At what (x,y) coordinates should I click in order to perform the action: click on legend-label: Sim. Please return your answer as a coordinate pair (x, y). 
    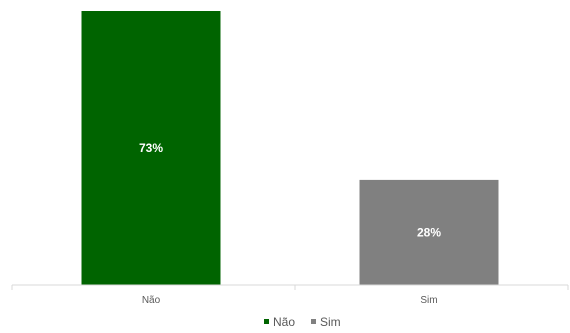
    Looking at the image, I should click on (330, 322).